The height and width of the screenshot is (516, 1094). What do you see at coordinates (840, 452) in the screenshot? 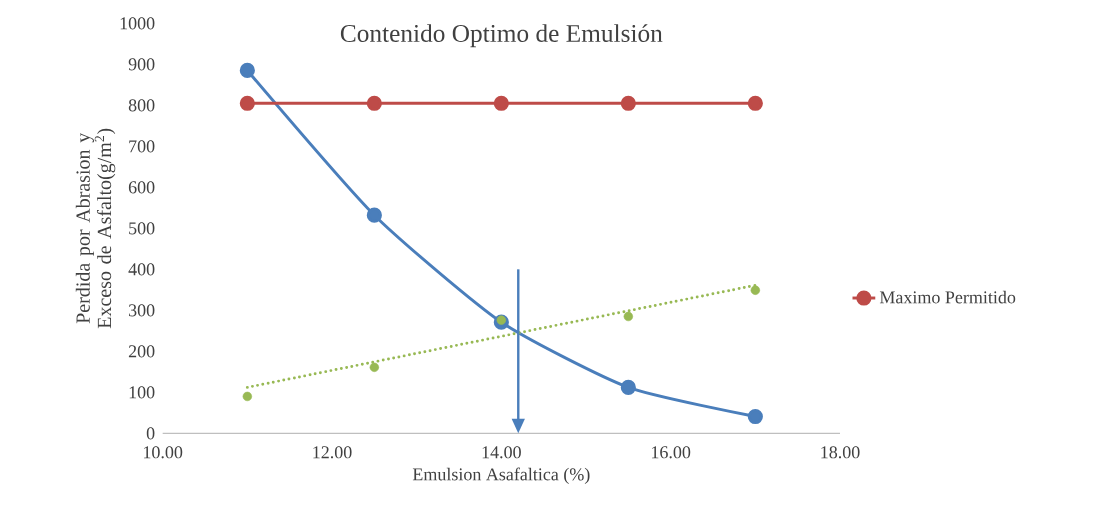
I see `x-tick-label: 18.00` at bounding box center [840, 452].